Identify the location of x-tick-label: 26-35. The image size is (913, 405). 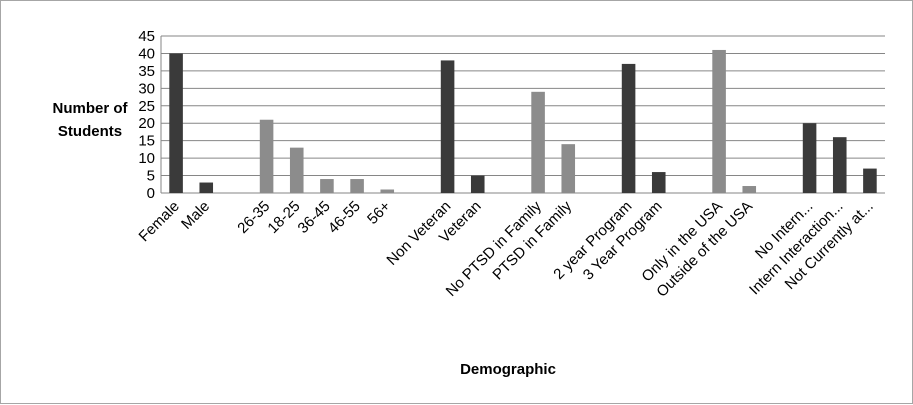
(253, 217).